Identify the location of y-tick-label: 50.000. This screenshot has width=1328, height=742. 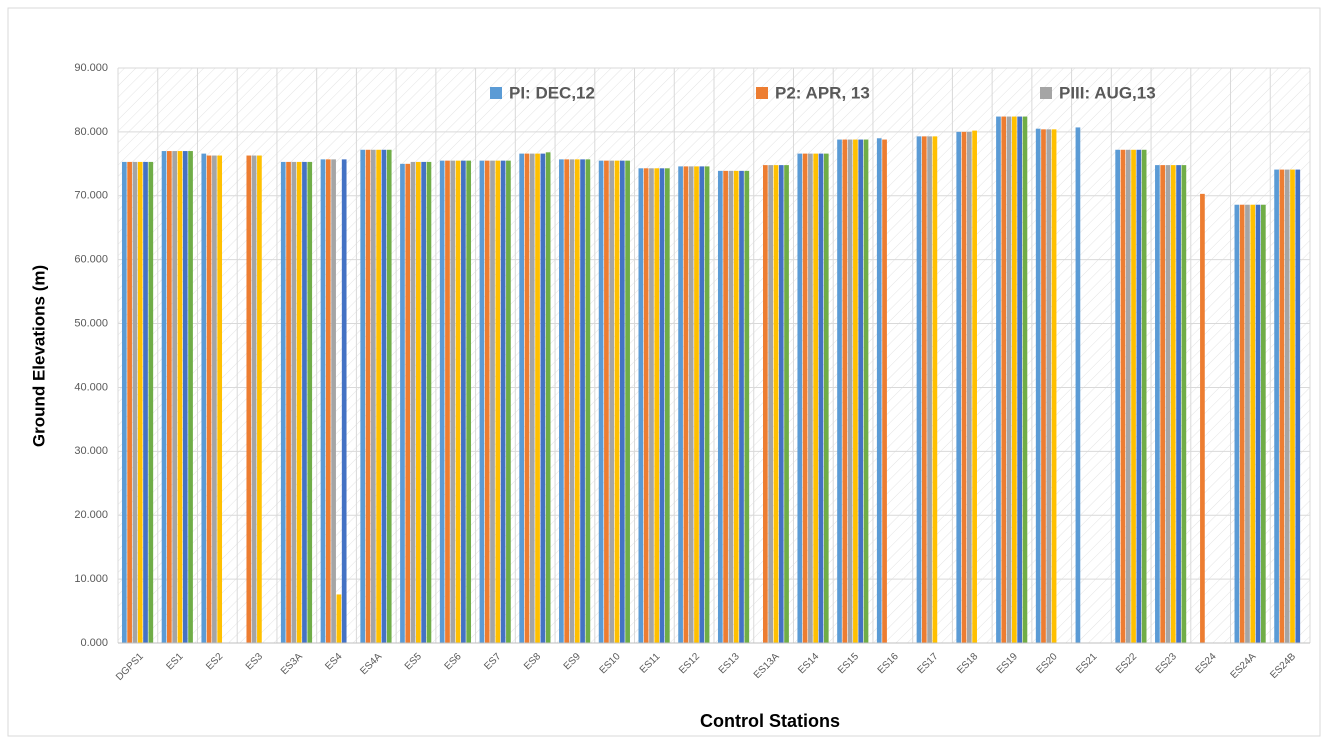
(91, 323).